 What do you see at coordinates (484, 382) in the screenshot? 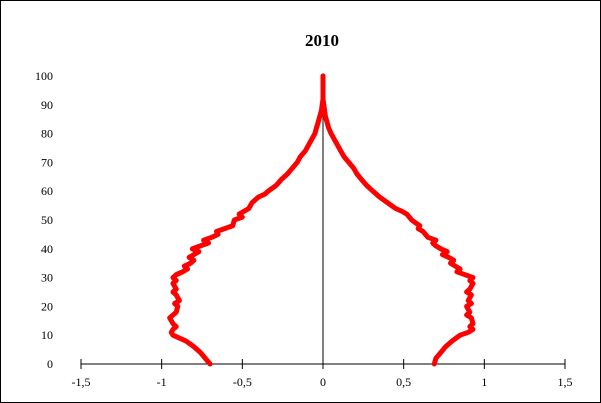
I see `x-tick-label: 1` at bounding box center [484, 382].